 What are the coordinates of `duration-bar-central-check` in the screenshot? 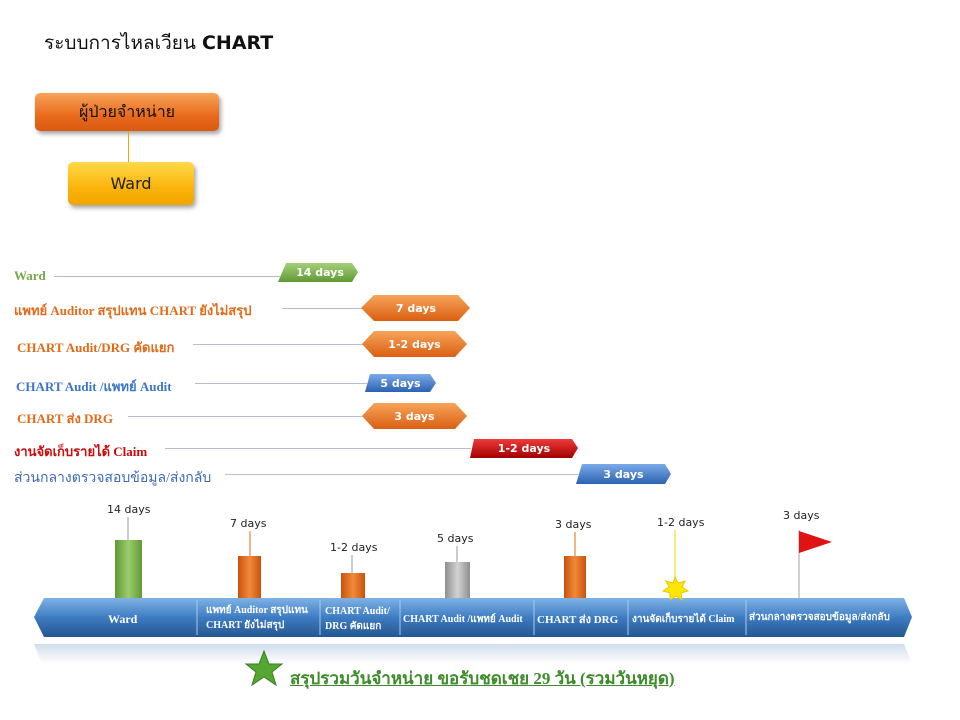 It's located at (623, 474).